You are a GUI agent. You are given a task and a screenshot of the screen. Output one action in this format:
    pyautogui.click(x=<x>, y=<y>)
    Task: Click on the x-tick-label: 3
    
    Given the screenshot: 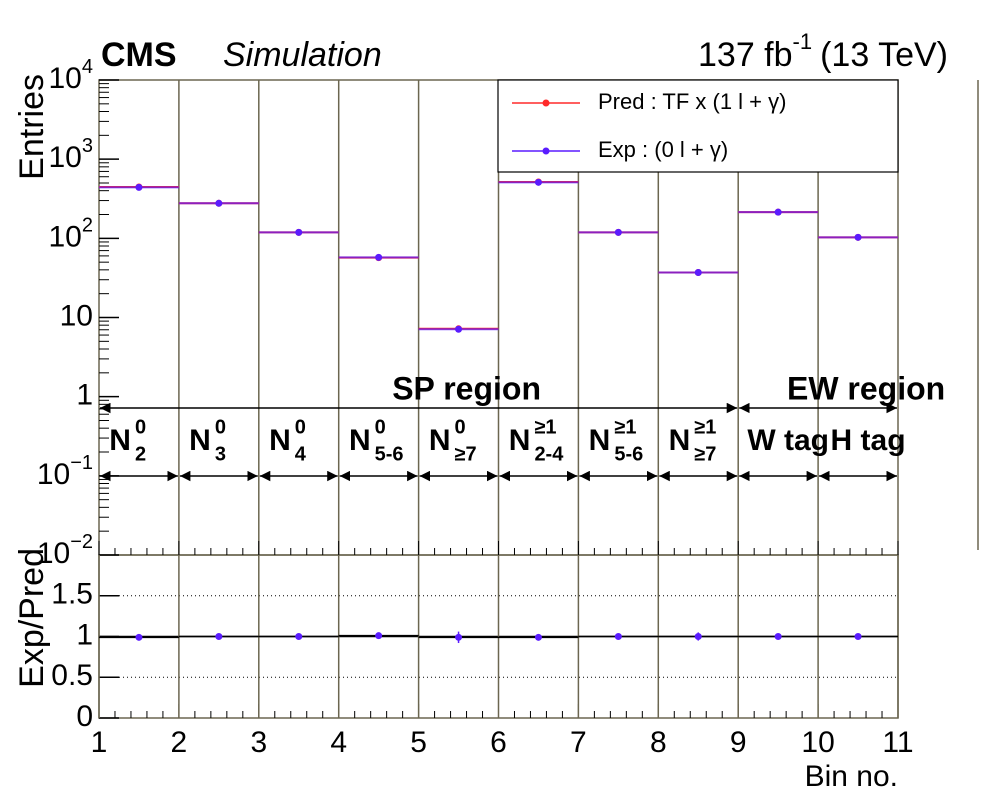 What is the action you would take?
    pyautogui.click(x=258, y=742)
    